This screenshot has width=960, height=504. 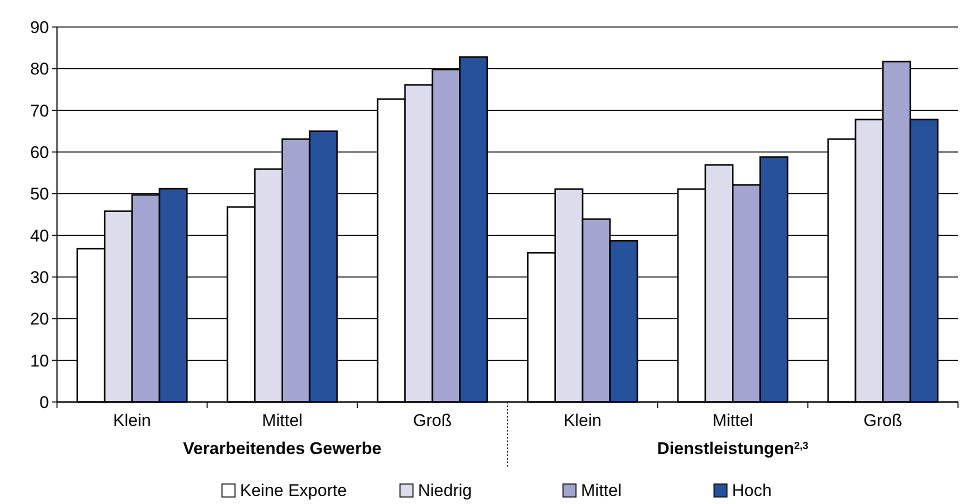 What do you see at coordinates (39, 110) in the screenshot?
I see `y-tick-label: 70` at bounding box center [39, 110].